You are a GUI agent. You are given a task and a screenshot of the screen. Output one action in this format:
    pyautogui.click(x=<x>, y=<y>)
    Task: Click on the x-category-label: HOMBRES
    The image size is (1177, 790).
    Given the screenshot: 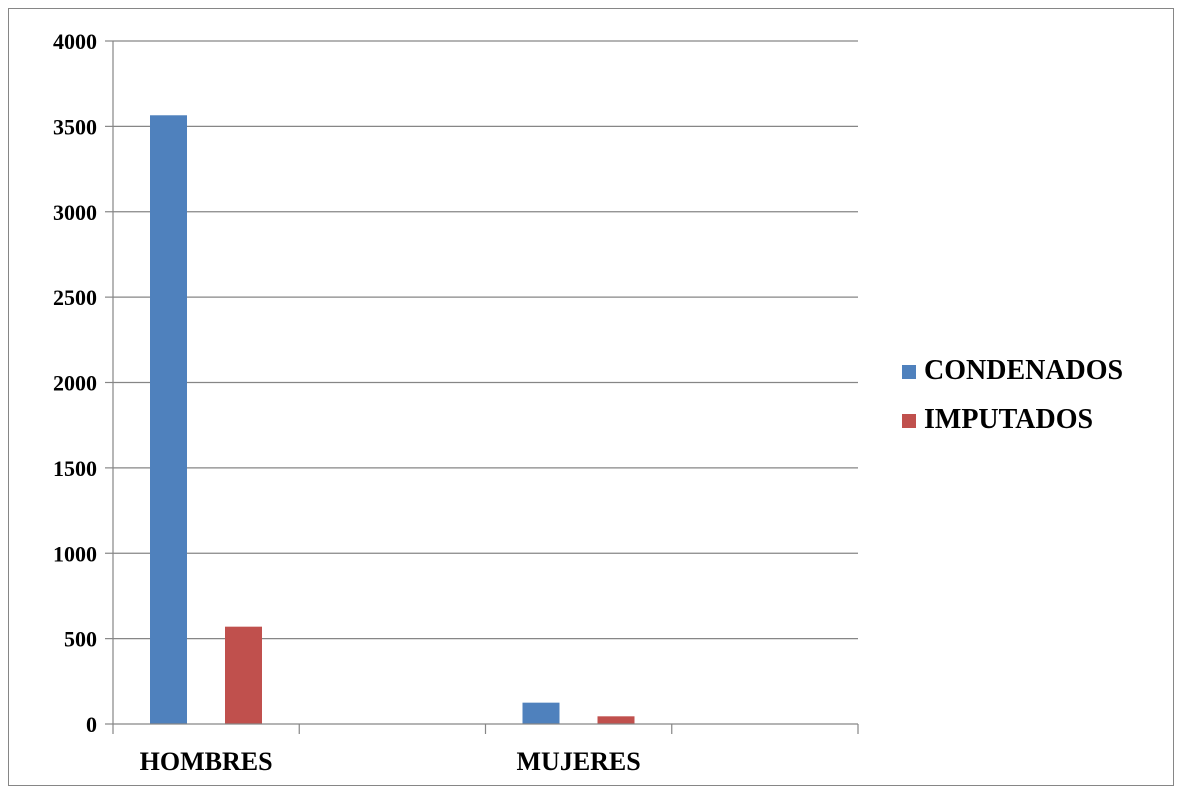 What is the action you would take?
    pyautogui.click(x=206, y=761)
    